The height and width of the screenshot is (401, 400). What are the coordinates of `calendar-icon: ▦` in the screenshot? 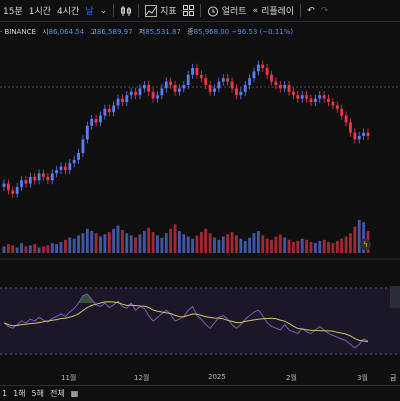 It's located at (74, 393).